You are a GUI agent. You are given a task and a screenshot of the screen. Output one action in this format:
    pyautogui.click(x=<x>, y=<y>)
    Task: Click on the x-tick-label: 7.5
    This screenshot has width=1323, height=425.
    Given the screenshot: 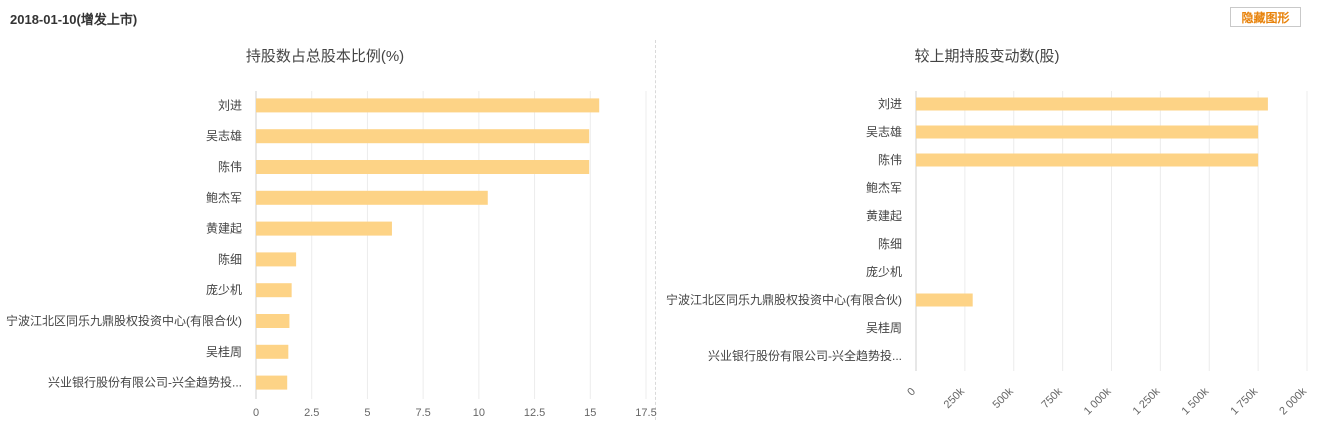 What is the action you would take?
    pyautogui.click(x=422, y=413)
    